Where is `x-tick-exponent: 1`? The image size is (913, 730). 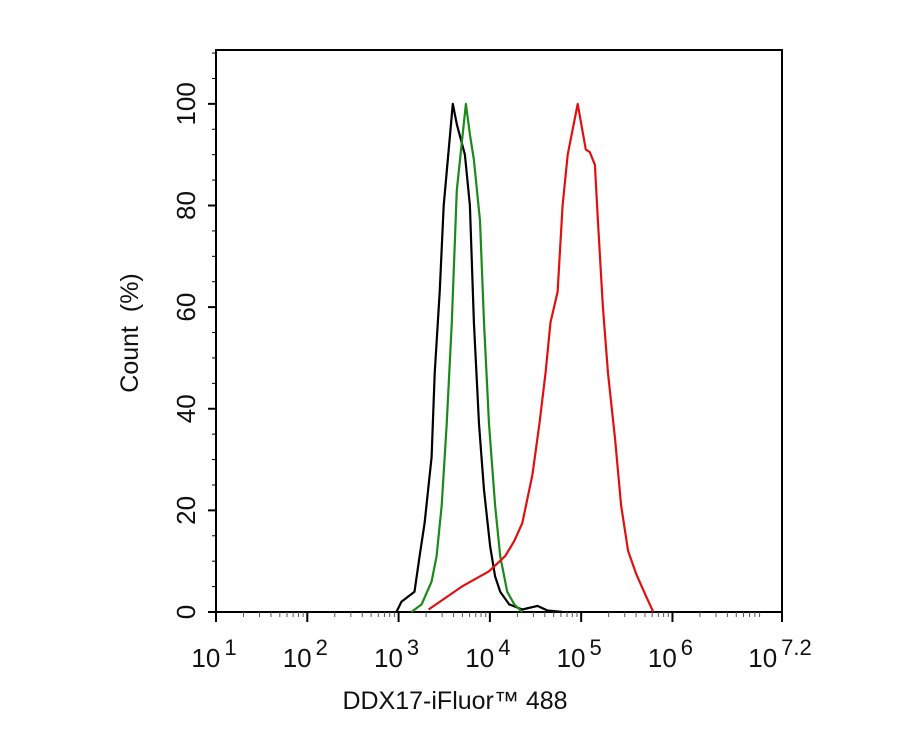
x-tick-exponent: 1 is located at coordinates (230, 647).